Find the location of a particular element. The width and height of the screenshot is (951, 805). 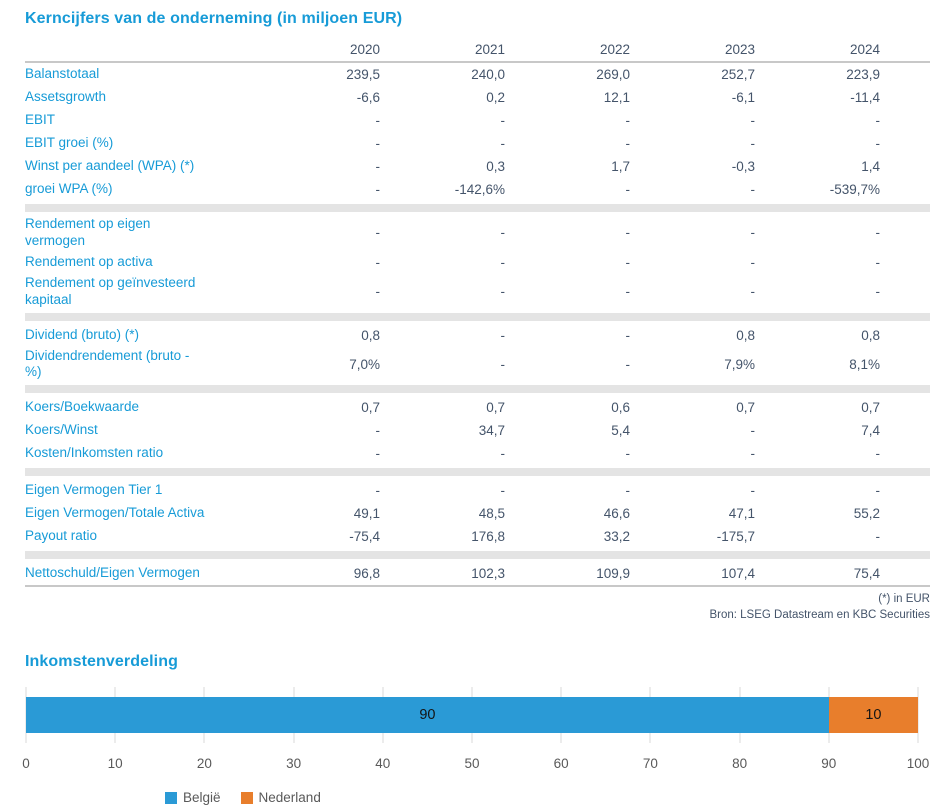

chart-axis: 0 10 20 30 40 50 60 70 80 90 100 is located at coordinates (475, 765).